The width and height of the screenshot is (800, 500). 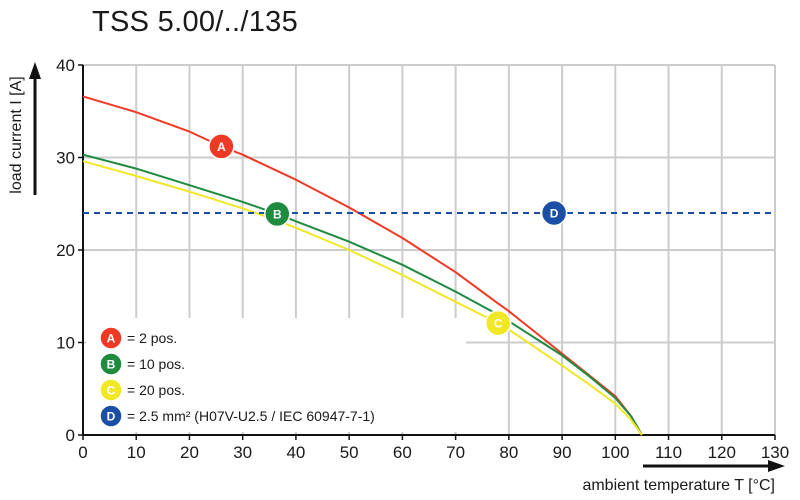 I want to click on y-axis-title: load current I [A], so click(x=16, y=134).